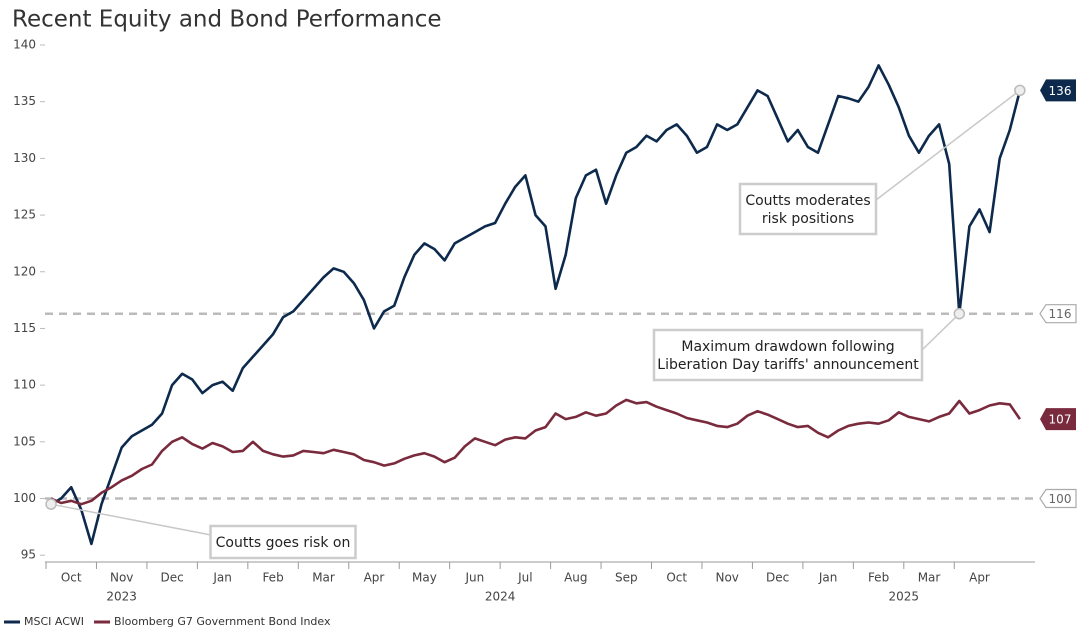 This screenshot has width=1088, height=632. What do you see at coordinates (24, 158) in the screenshot?
I see `y-tick-label: 130` at bounding box center [24, 158].